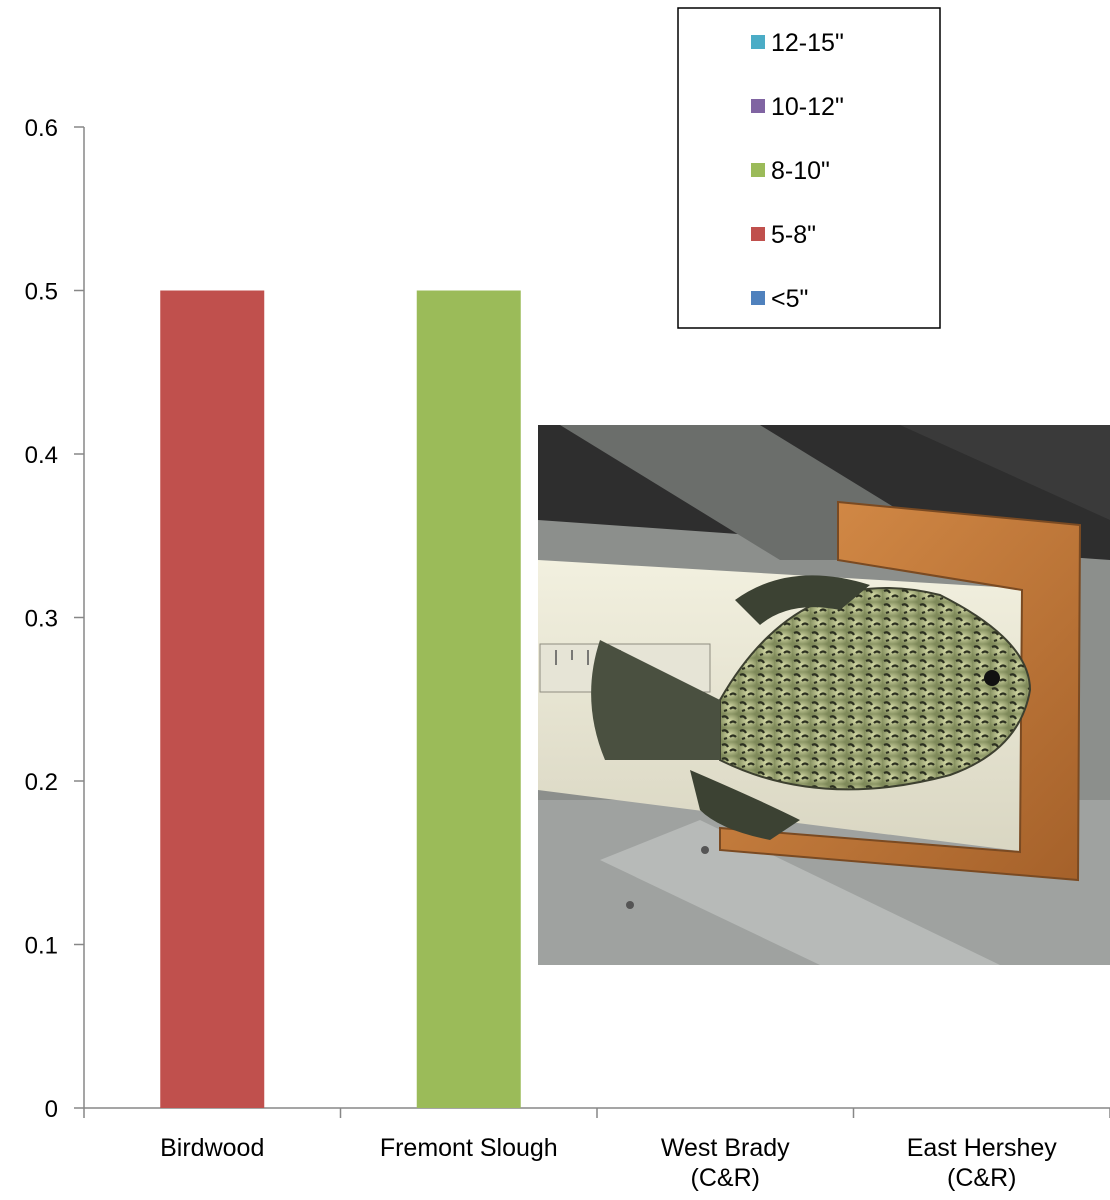 The height and width of the screenshot is (1200, 1110). I want to click on legend-box, so click(809, 168).